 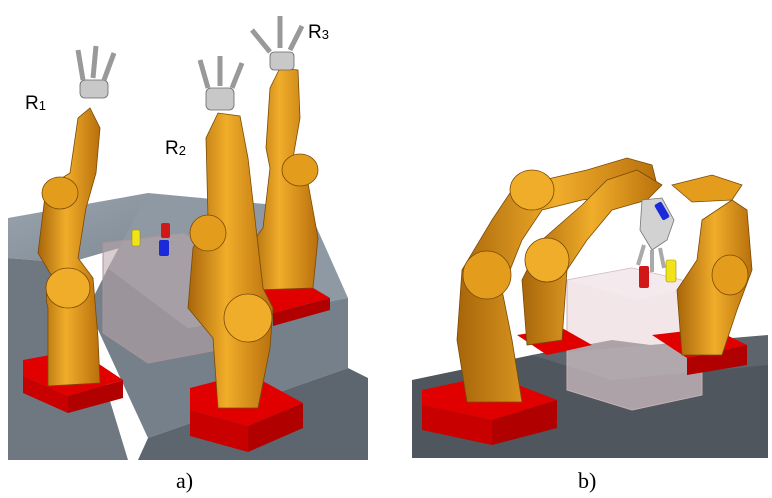 What do you see at coordinates (275, 427) in the screenshot?
I see `base-r2-side` at bounding box center [275, 427].